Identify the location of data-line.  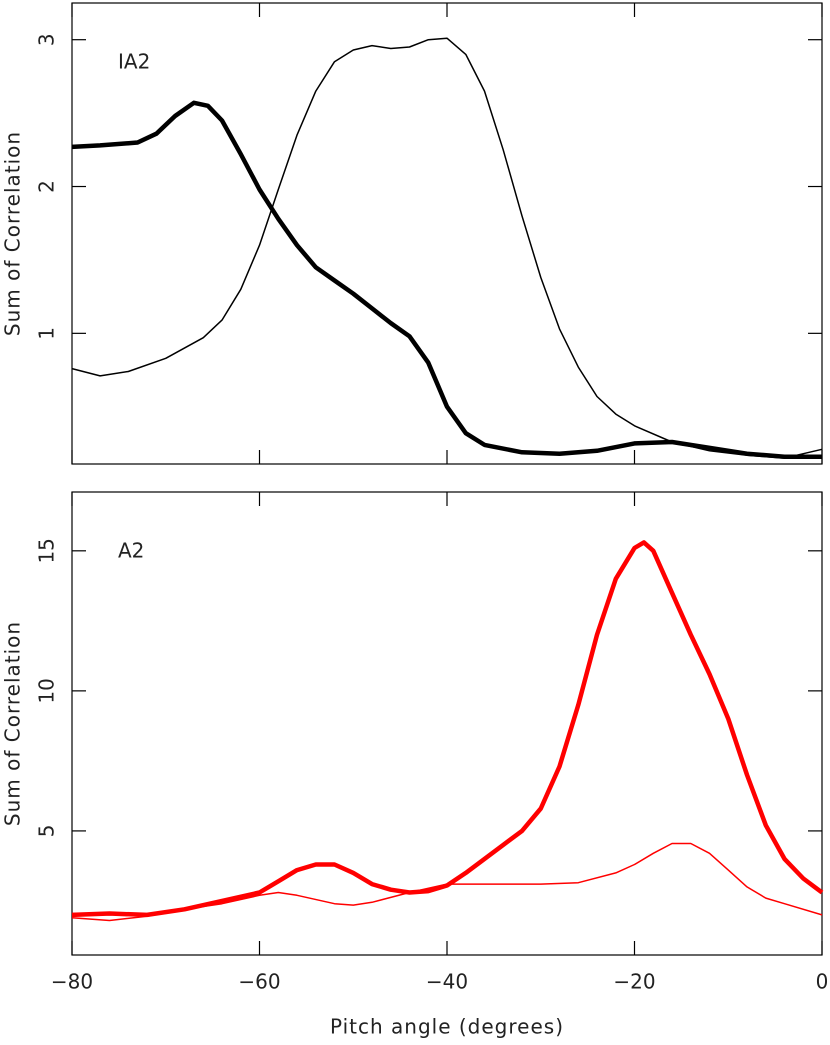
(447, 882).